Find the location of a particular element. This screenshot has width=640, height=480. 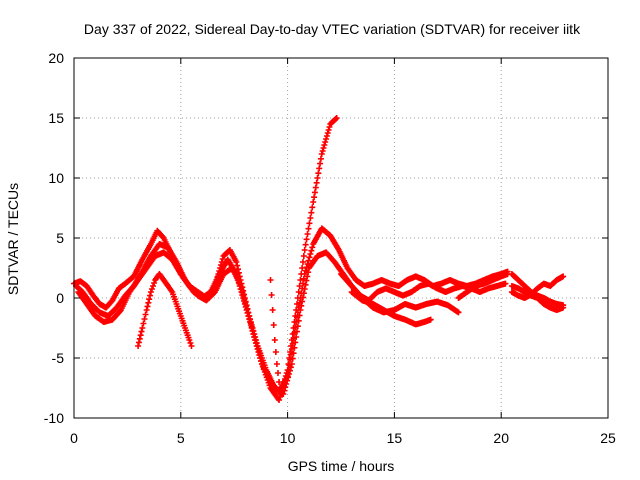

y-tick-label: 10 is located at coordinates (56, 178).